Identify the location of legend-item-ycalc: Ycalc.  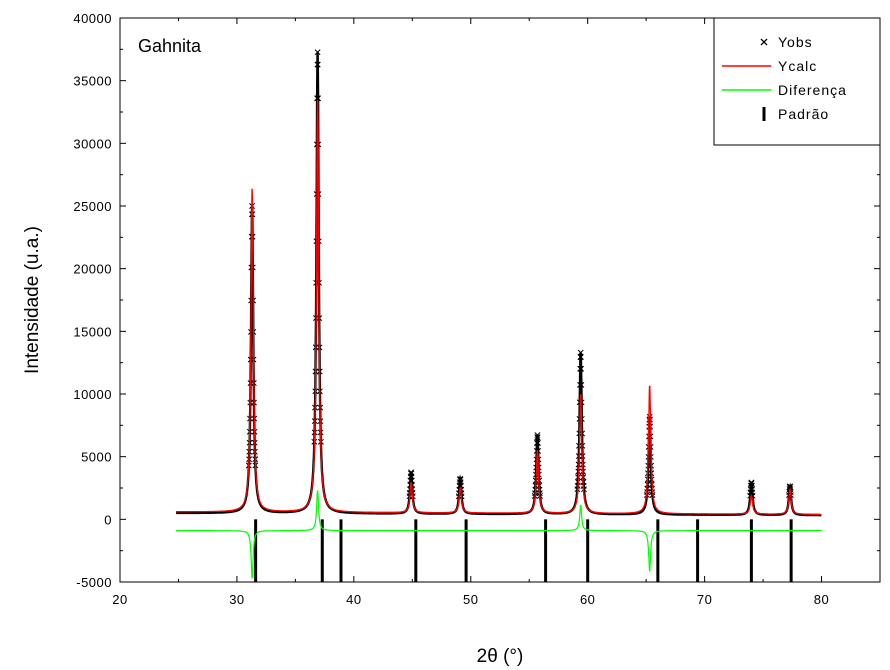
(769, 66).